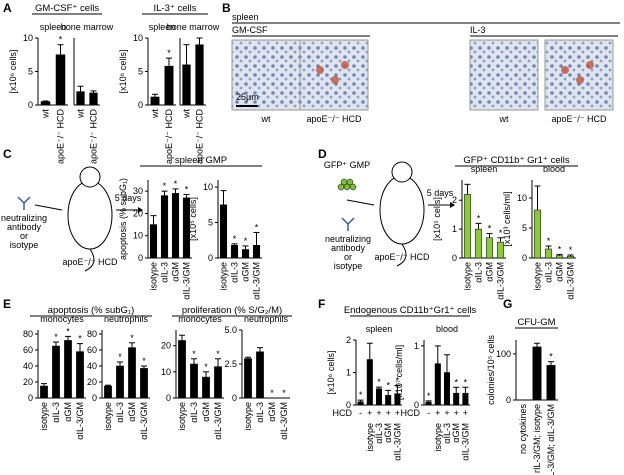 The image size is (624, 475). What do you see at coordinates (166, 372) in the screenshot?
I see `y-tick-label: 10` at bounding box center [166, 372].